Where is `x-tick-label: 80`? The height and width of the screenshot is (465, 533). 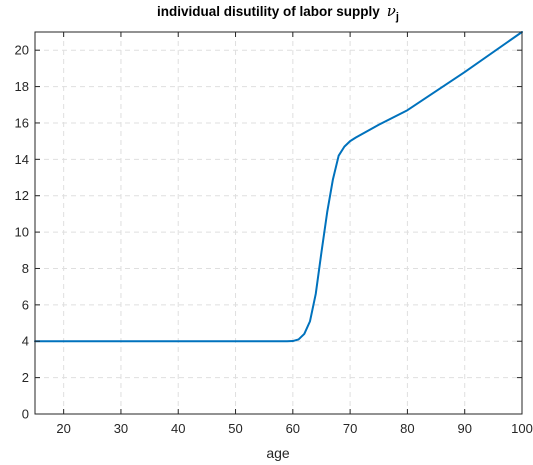 x-tick-label: 80 is located at coordinates (407, 428).